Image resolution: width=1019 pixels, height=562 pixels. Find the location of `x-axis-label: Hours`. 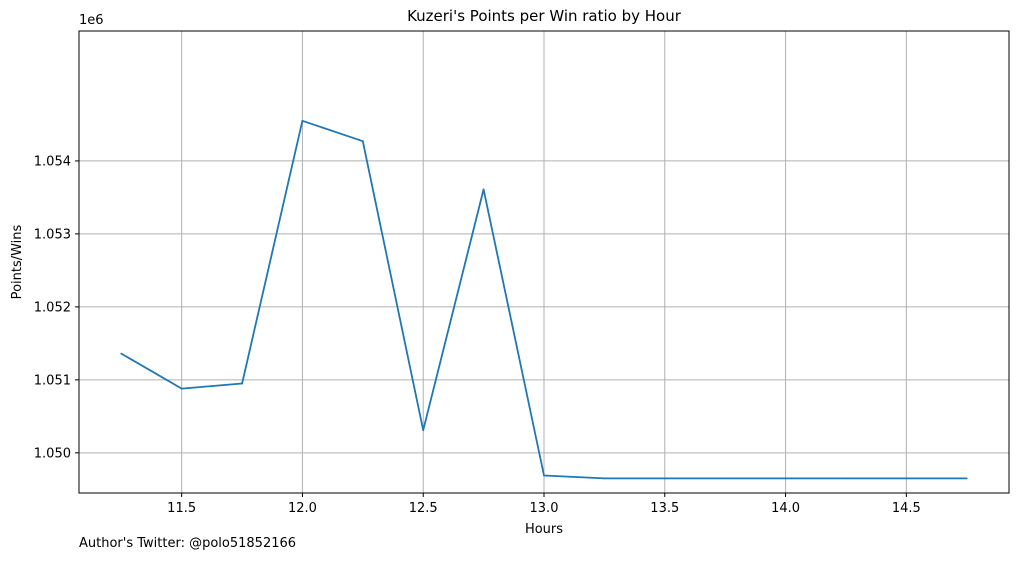

x-axis-label: Hours is located at coordinates (544, 529).